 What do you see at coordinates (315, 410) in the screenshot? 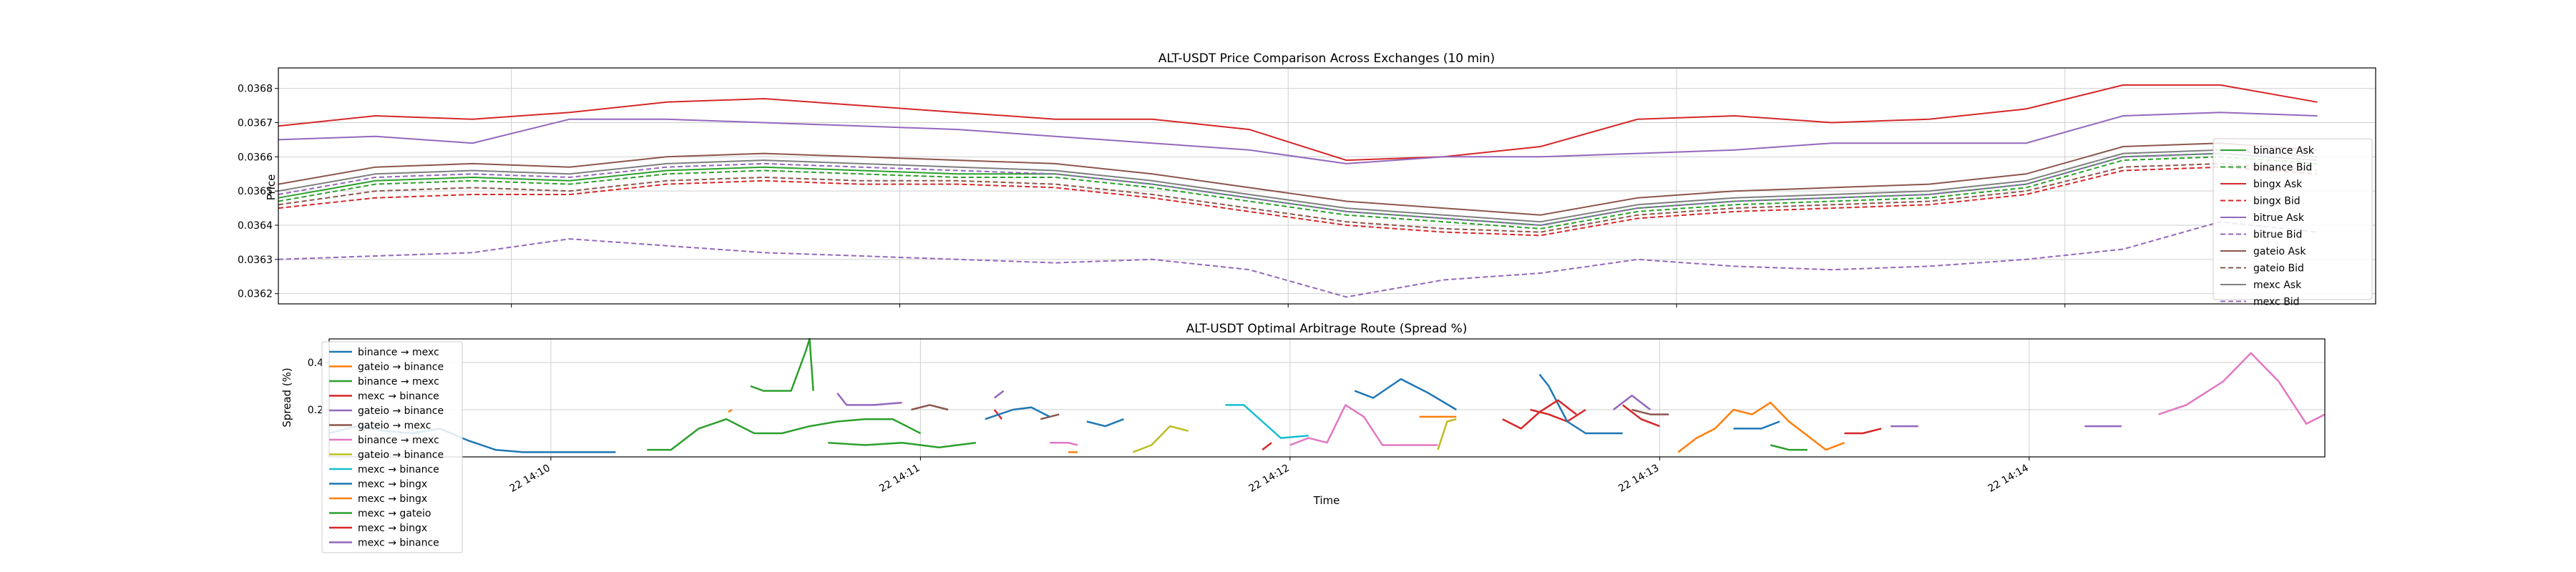
I see `spread-y-tick-label: 0.2` at bounding box center [315, 410].